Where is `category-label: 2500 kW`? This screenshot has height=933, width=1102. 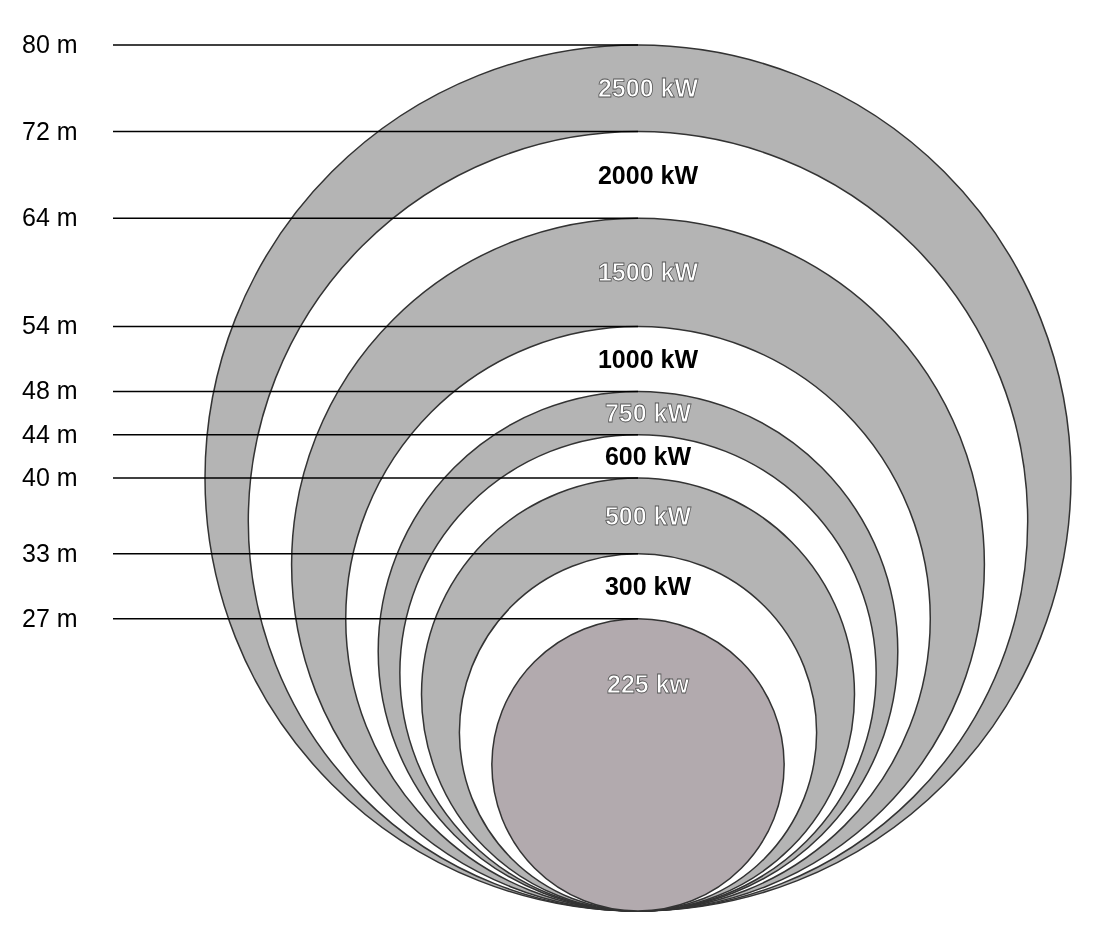 category-label: 2500 kW is located at coordinates (648, 88).